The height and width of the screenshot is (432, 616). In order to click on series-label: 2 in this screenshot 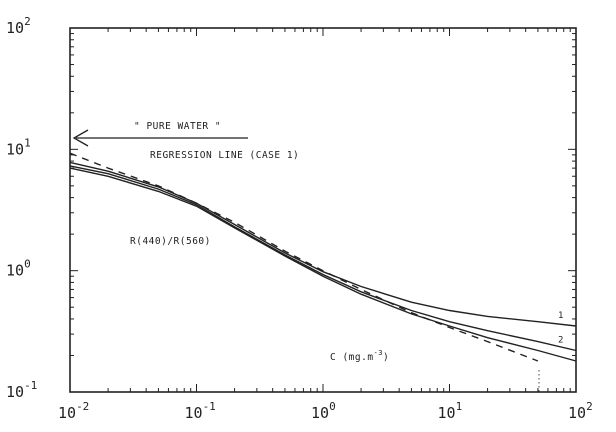, I will do `click(560, 340)`.